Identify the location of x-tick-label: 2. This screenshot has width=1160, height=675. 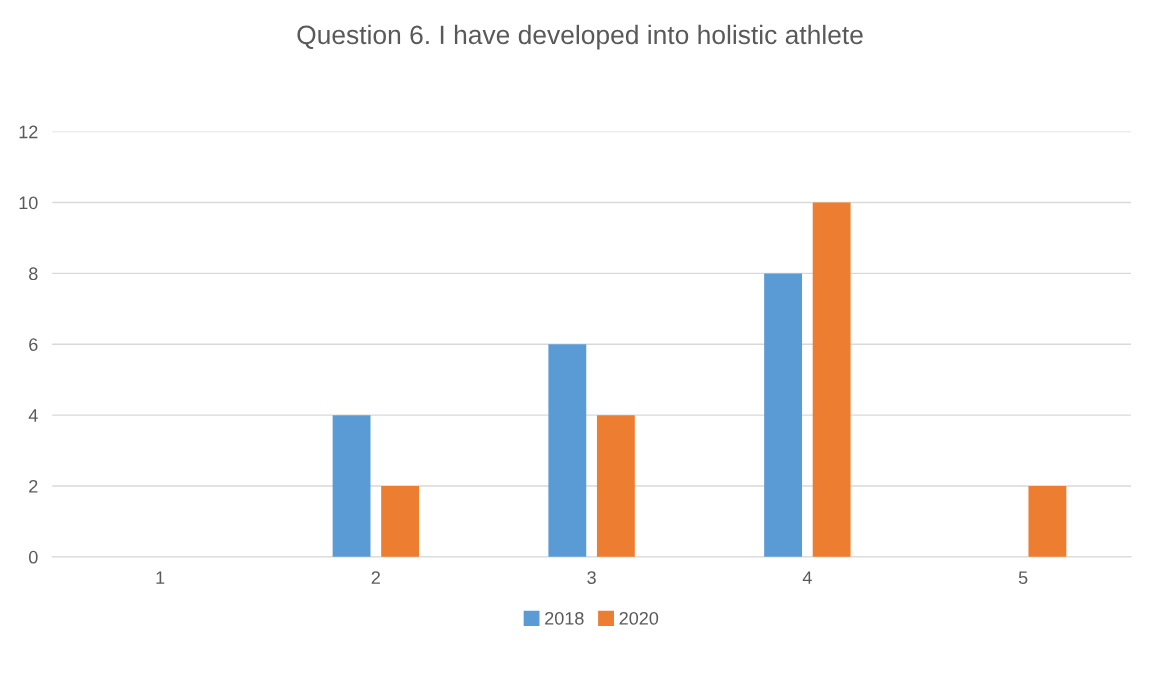
(375, 577).